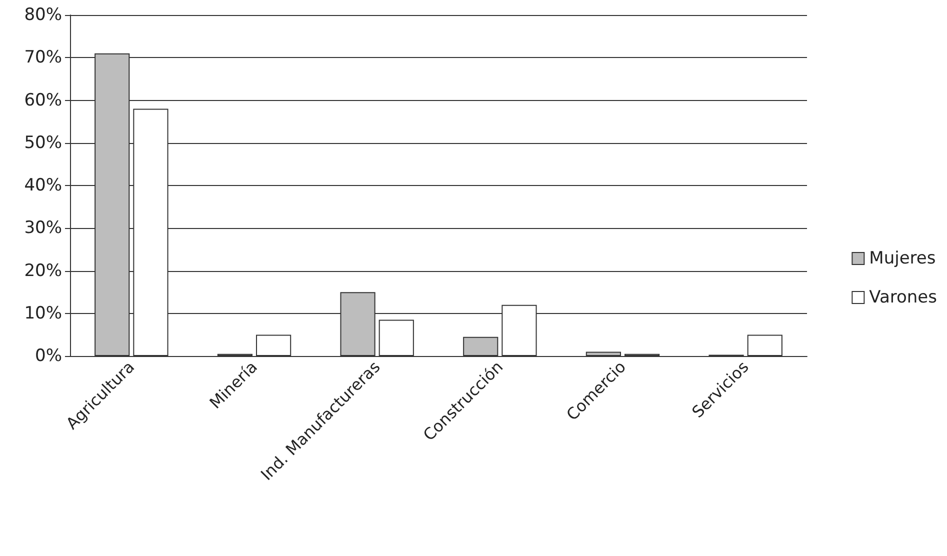 Image resolution: width=947 pixels, height=556 pixels. What do you see at coordinates (902, 258) in the screenshot?
I see `legend-label: Mujeres` at bounding box center [902, 258].